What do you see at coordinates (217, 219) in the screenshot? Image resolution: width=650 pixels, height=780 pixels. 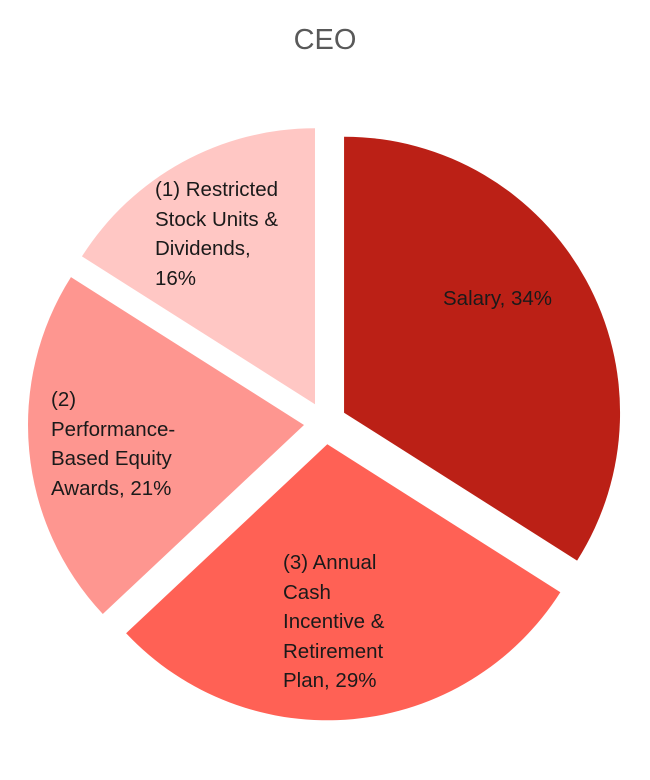 I see `label-line: Stock Units &` at bounding box center [217, 219].